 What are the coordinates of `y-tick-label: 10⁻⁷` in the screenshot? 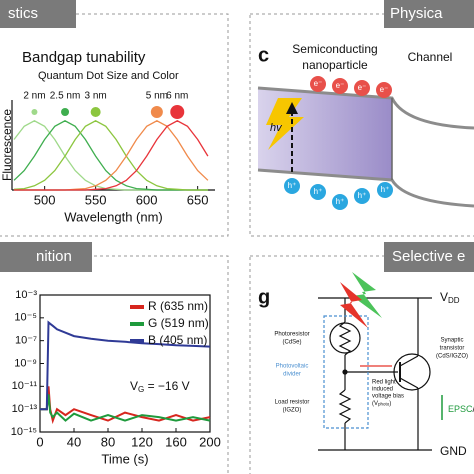 It's located at (26, 341).